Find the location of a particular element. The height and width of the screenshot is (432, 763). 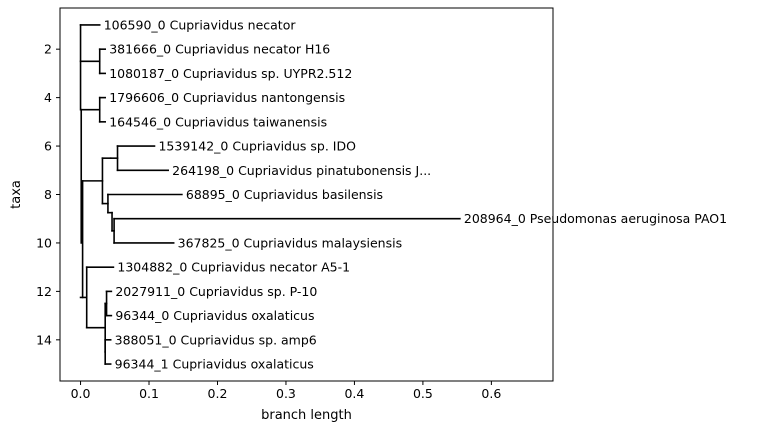

y-axis: 2 4 6 8 10 12 14 is located at coordinates (48, 194).